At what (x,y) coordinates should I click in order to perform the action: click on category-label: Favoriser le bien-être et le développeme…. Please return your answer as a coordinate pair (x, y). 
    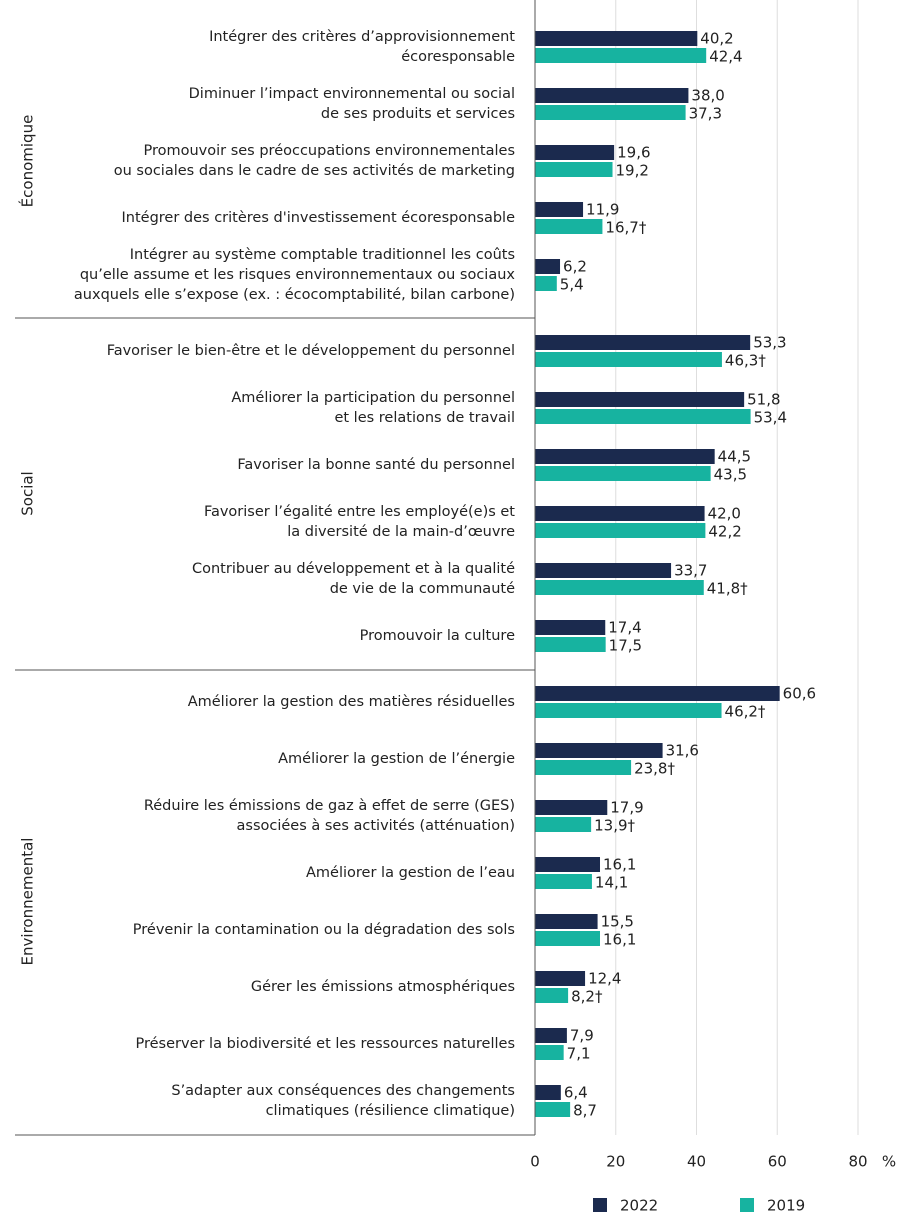
    Looking at the image, I should click on (310, 351).